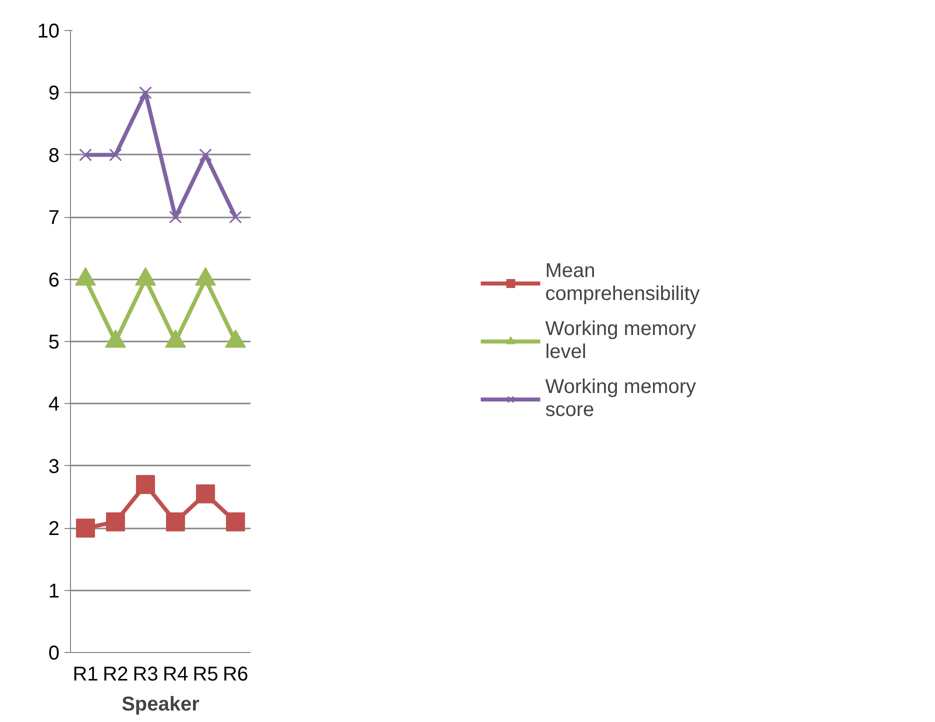 Image resolution: width=935 pixels, height=722 pixels. What do you see at coordinates (175, 675) in the screenshot?
I see `x-tick-label: R4` at bounding box center [175, 675].